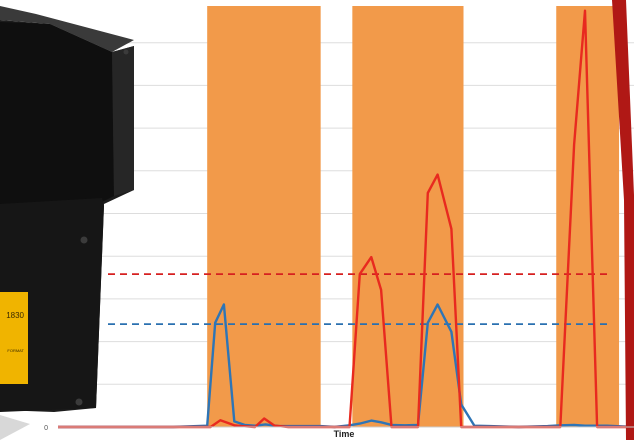 The height and width of the screenshot is (440, 634). Describe the element at coordinates (623, 220) in the screenshot. I see `frame-edge` at that location.